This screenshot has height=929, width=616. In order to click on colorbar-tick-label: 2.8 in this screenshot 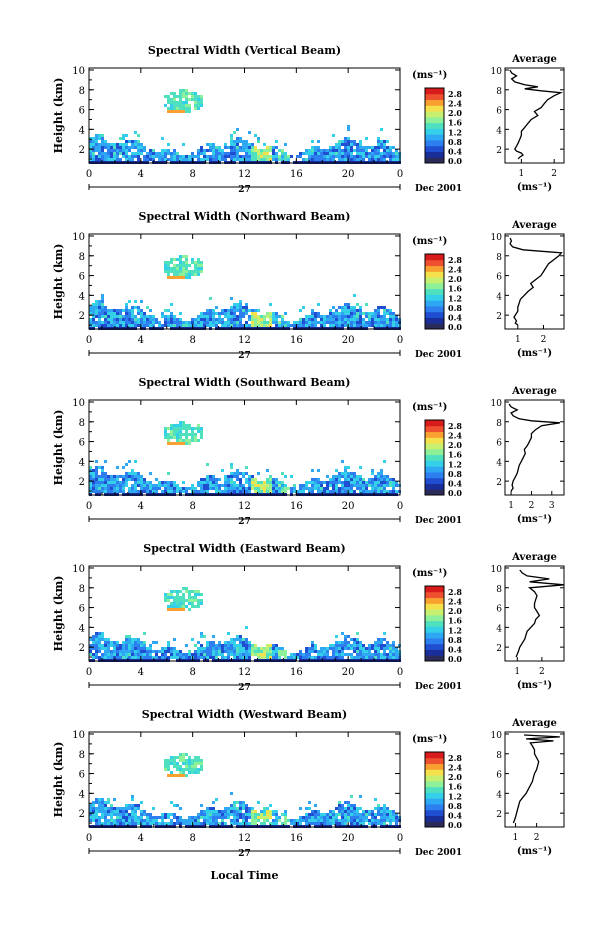, I will do `click(455, 426)`.